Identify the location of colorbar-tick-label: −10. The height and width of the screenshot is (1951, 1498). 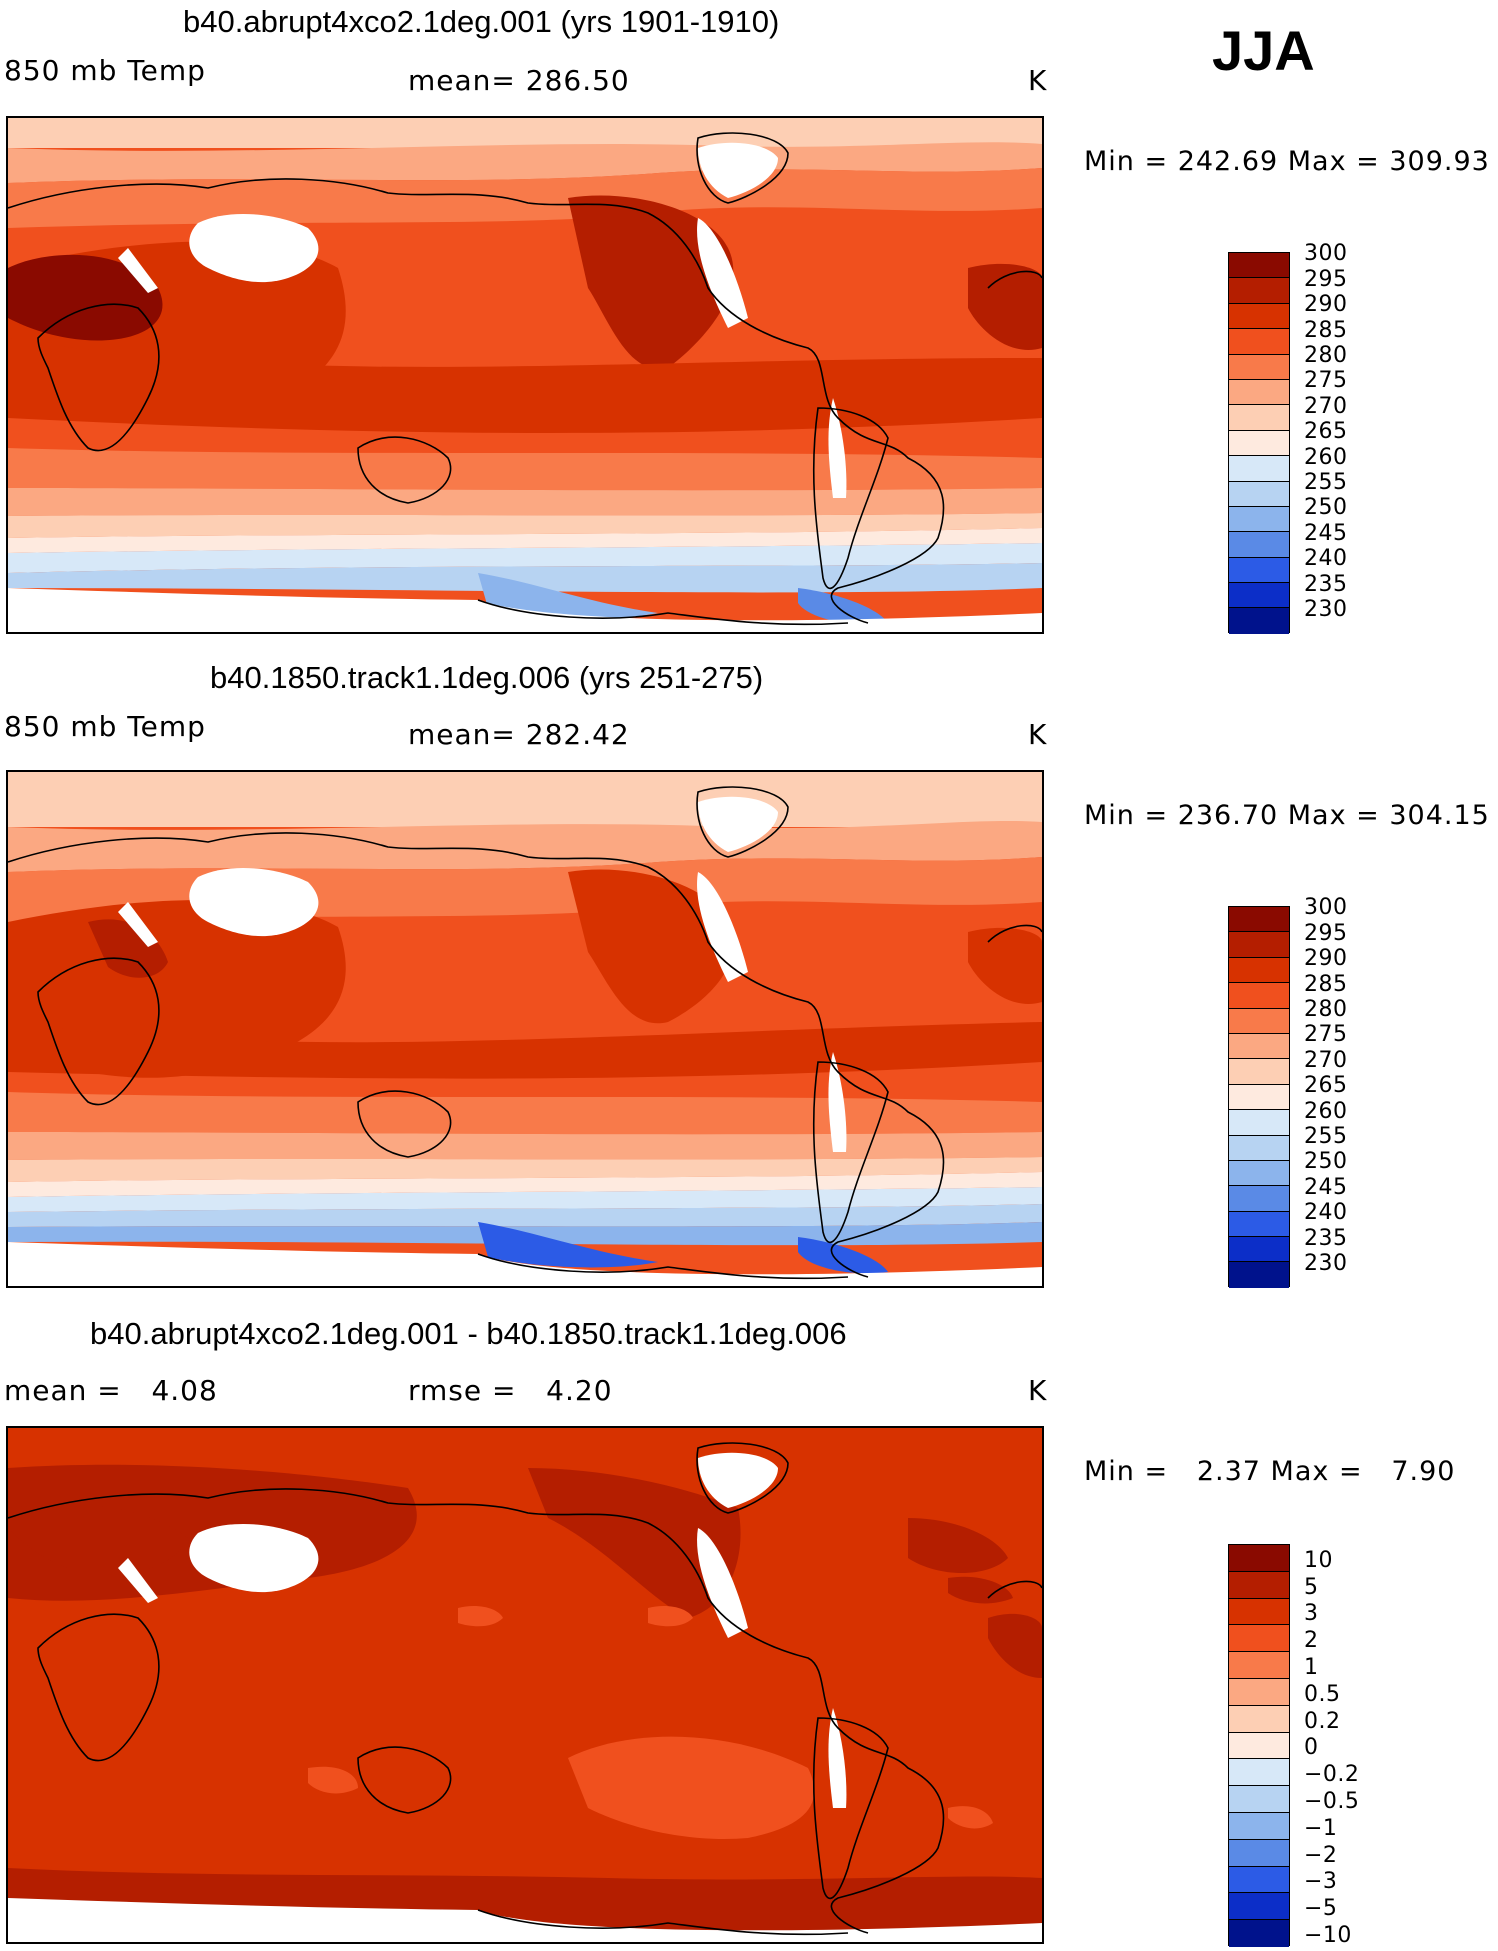
(1328, 1935).